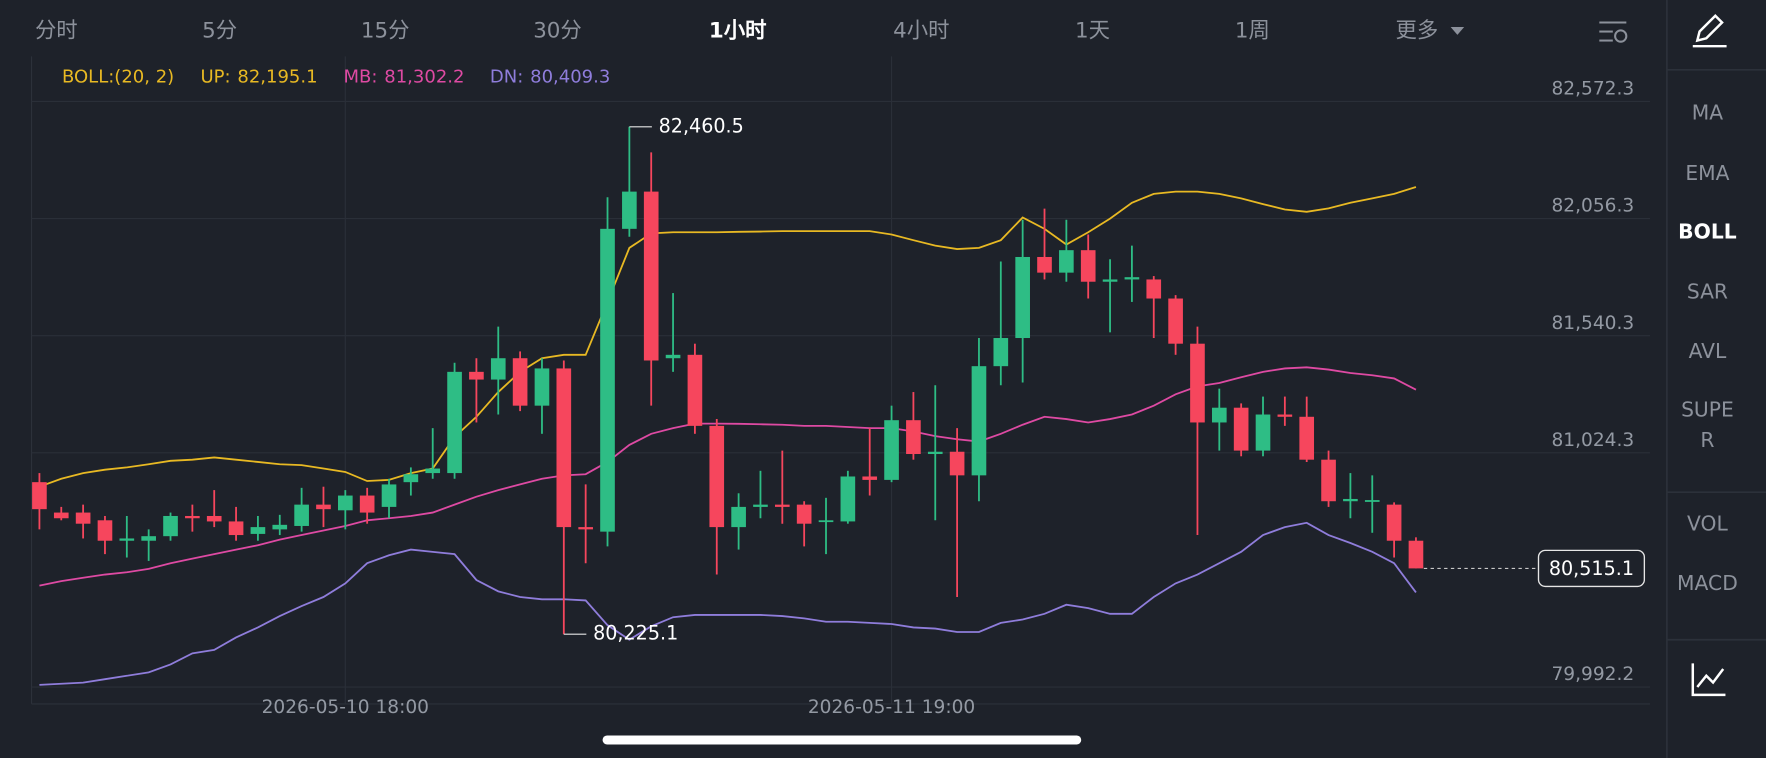 This screenshot has height=758, width=1766. I want to click on legend-entry: MB: 81,302.2, so click(404, 77).